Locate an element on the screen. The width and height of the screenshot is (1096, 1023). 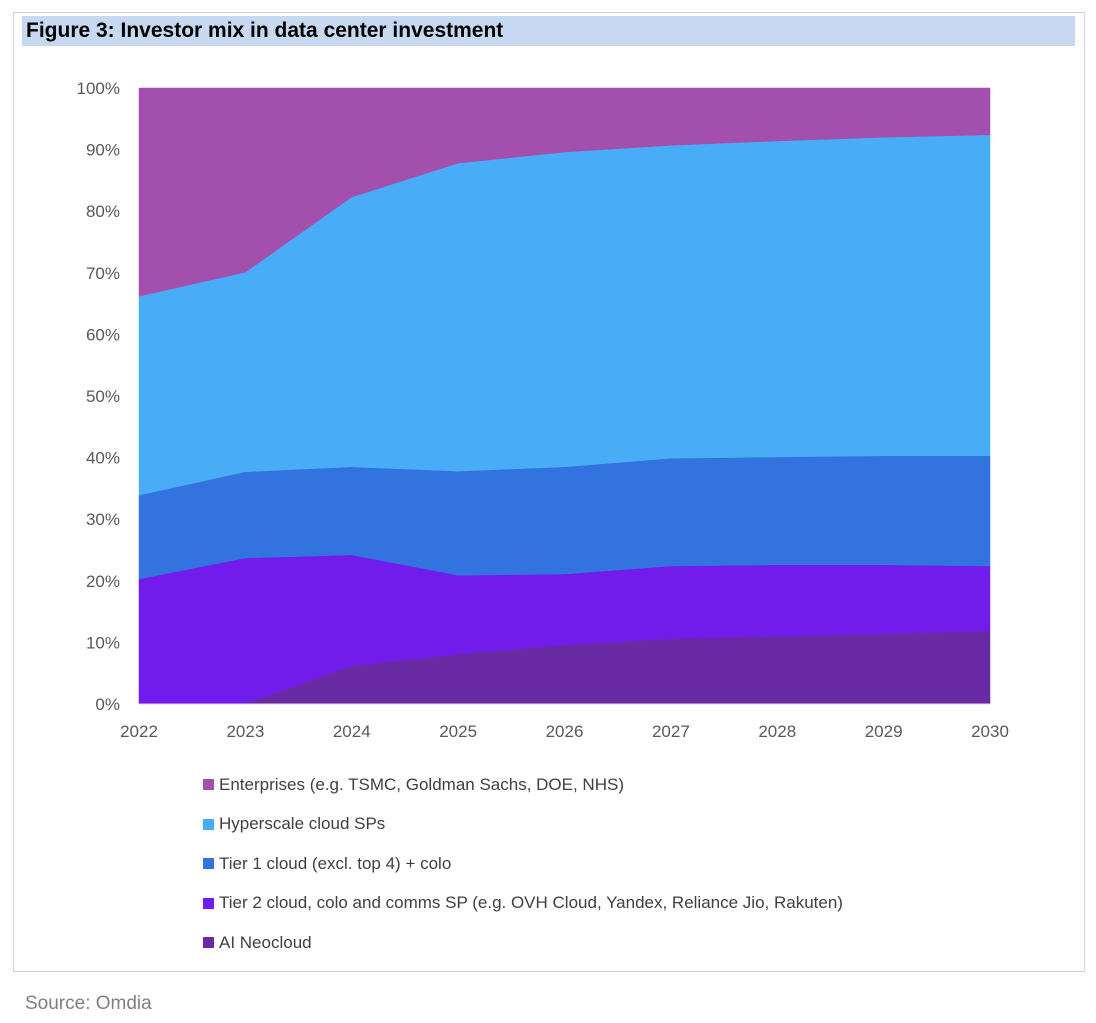
legend-label: Hyperscale cloud SPs is located at coordinates (302, 824).